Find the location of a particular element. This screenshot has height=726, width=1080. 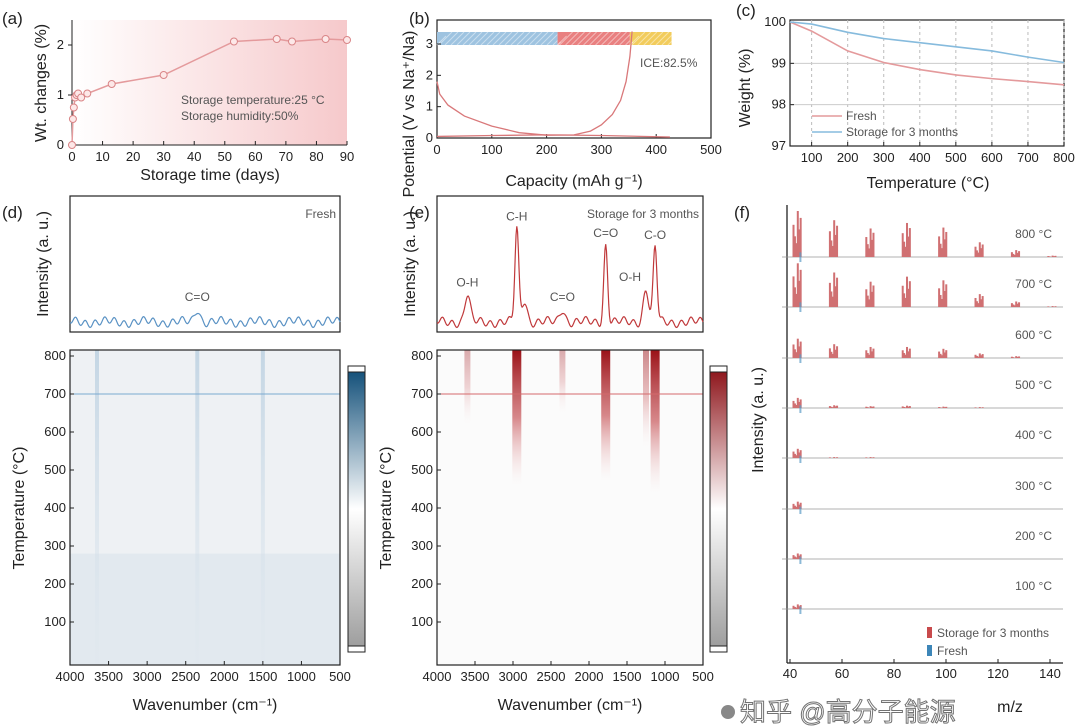

x-tick-label: 50 is located at coordinates (225, 156).